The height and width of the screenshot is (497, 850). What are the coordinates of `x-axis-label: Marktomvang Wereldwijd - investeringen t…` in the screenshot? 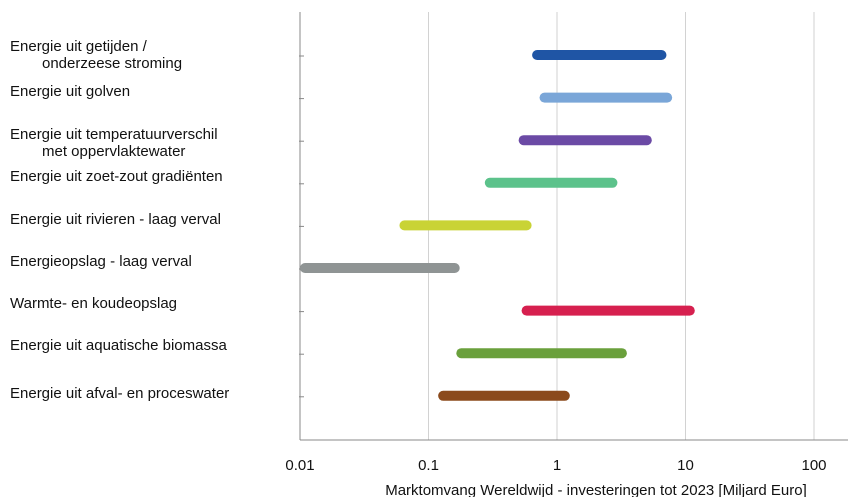 It's located at (596, 489).